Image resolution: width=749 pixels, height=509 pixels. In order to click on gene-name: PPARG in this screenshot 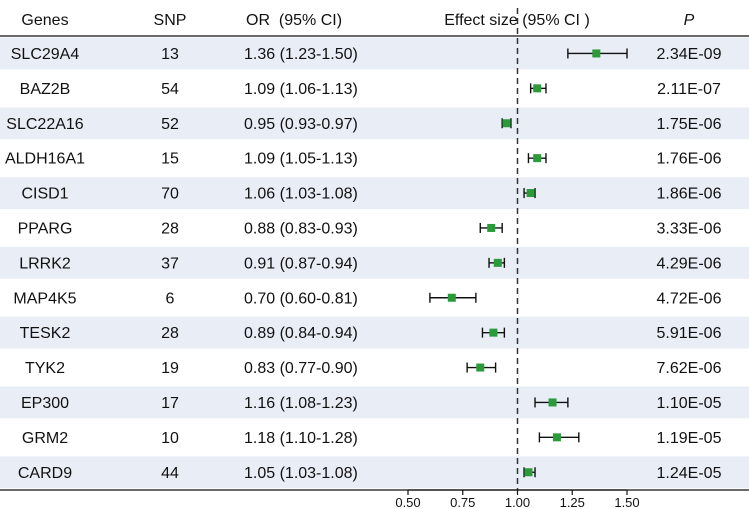, I will do `click(45, 228)`.